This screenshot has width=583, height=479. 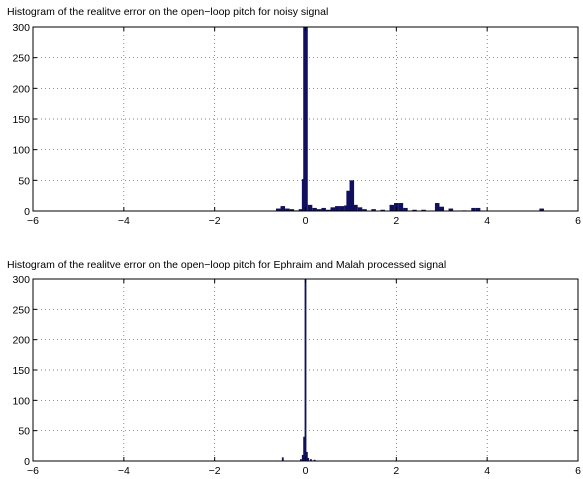 I want to click on histogram-noisy-y-tick-labels: 0 50 100 150 200 250 300, so click(x=21, y=120).